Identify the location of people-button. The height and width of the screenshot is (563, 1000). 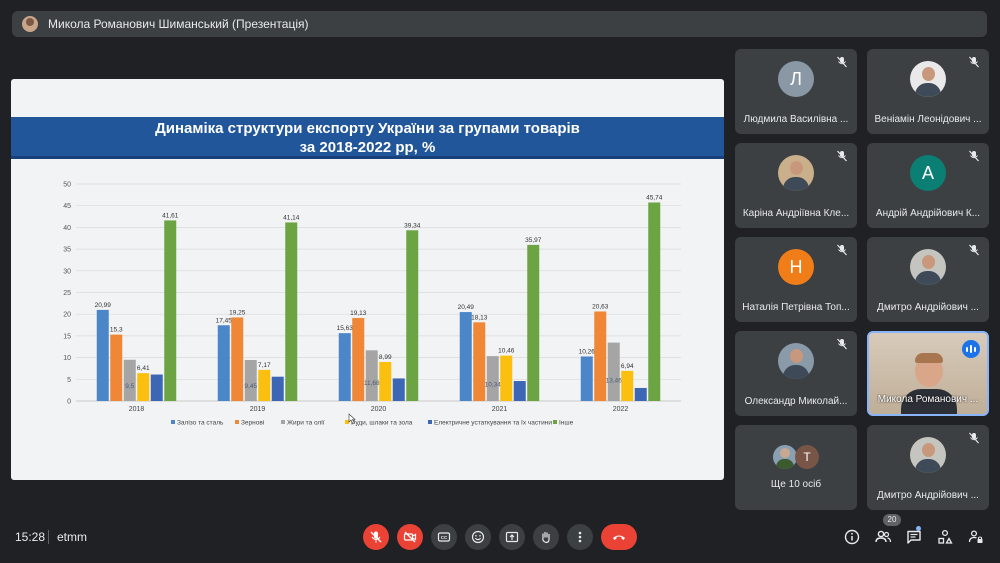
(883, 537).